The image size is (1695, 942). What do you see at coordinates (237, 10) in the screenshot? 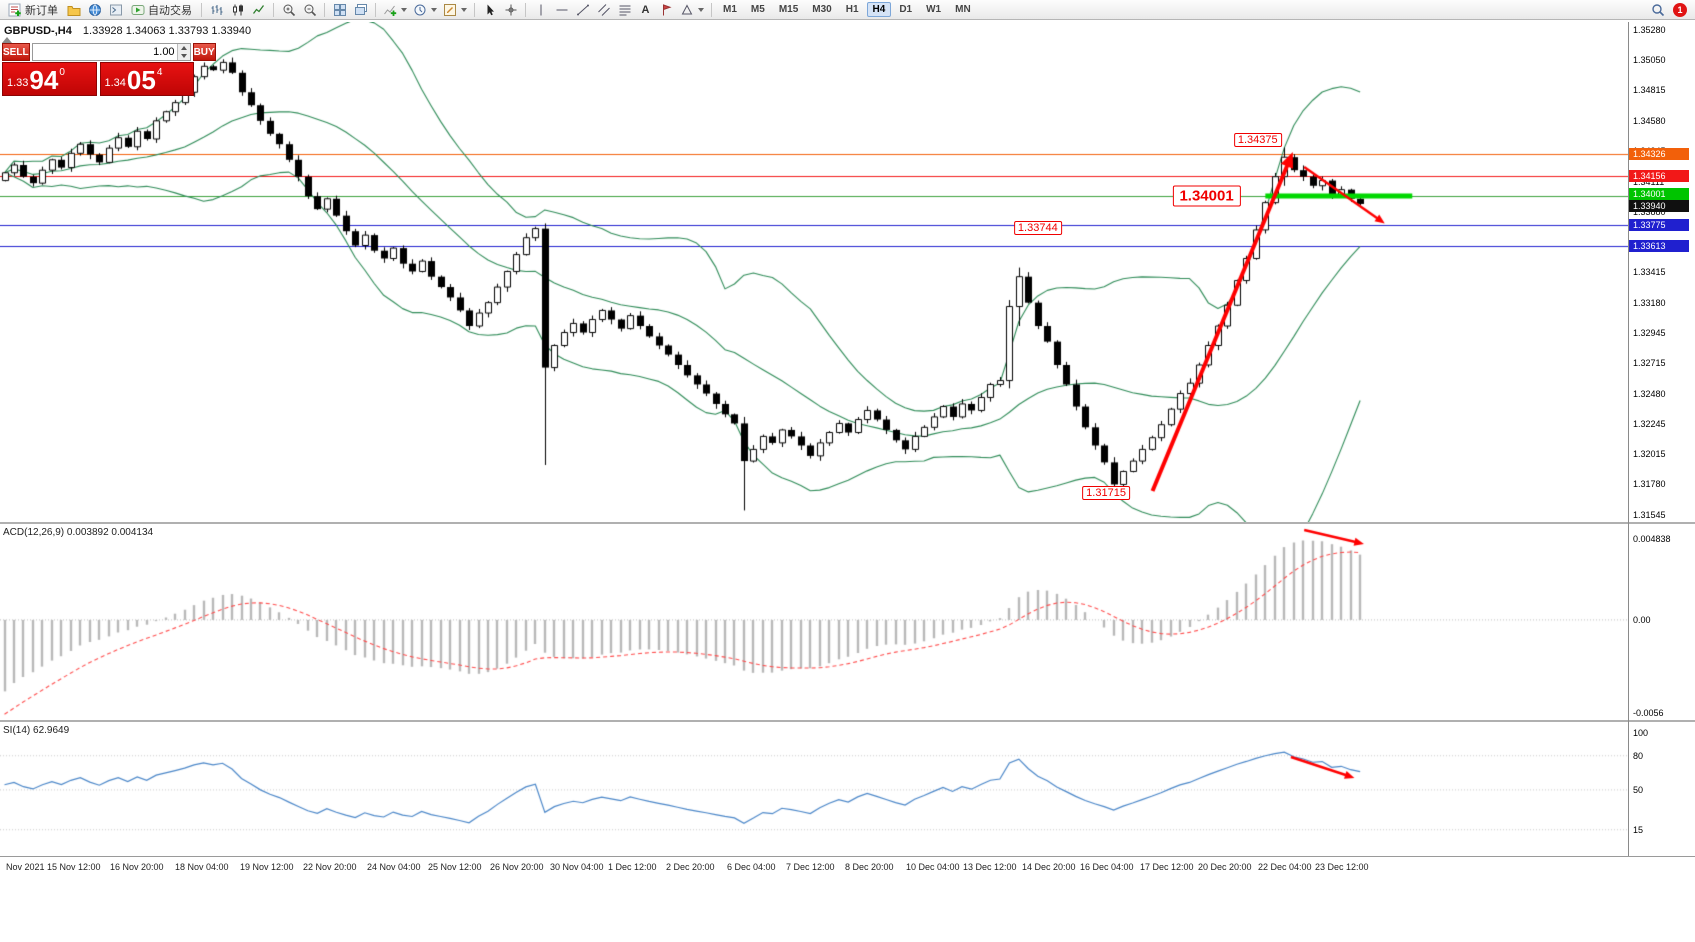
I see `candlestick-chart-button` at bounding box center [237, 10].